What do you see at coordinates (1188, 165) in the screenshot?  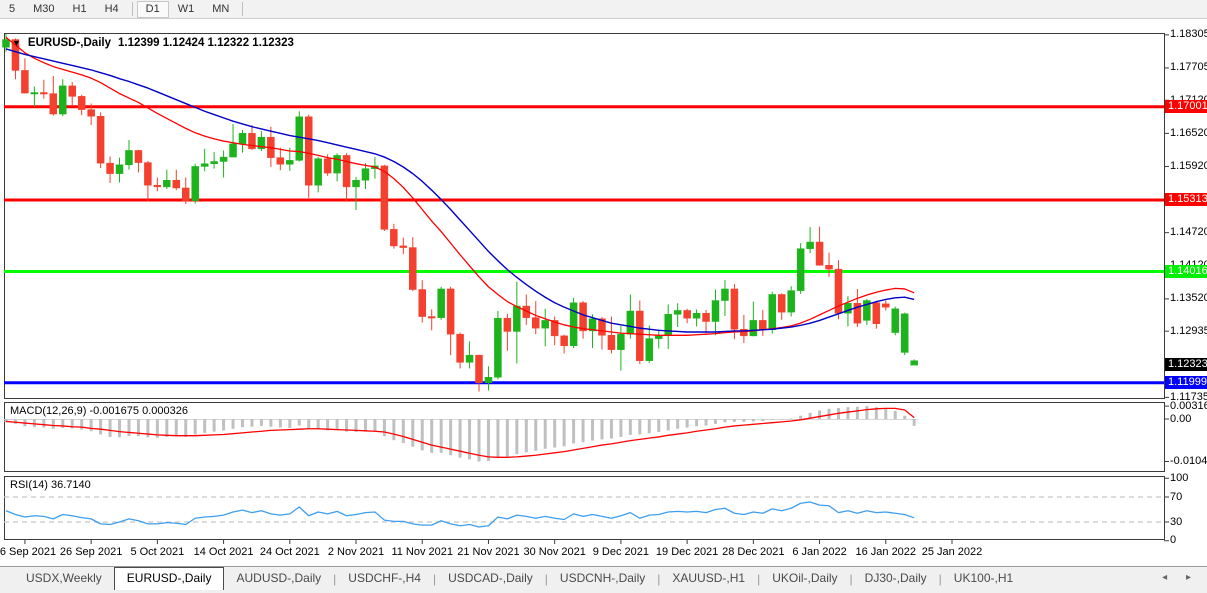 I see `price-tick-label: 1.15920` at bounding box center [1188, 165].